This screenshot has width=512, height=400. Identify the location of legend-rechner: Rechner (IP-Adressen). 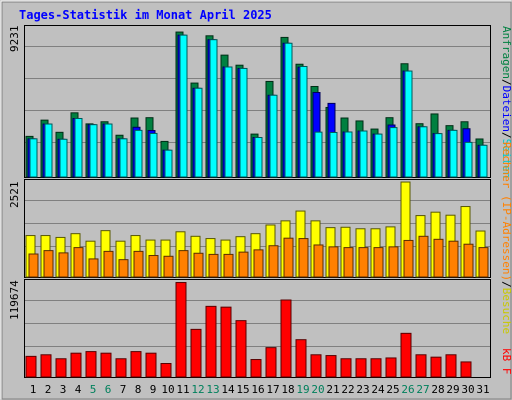
(506, 211).